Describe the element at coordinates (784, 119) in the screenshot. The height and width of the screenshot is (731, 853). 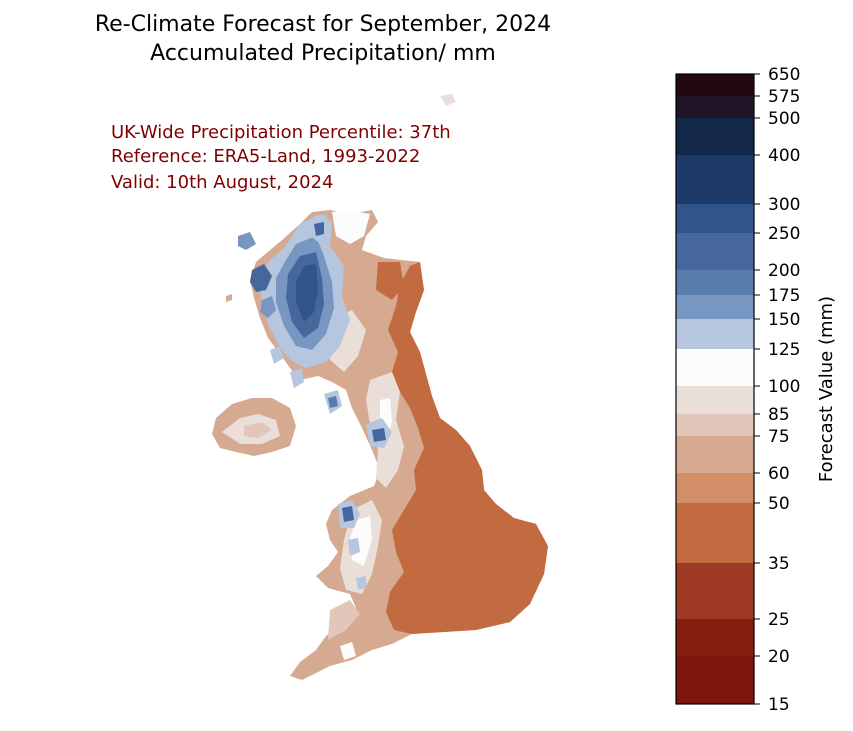
I see `colorbar-tick-label: 500` at that location.